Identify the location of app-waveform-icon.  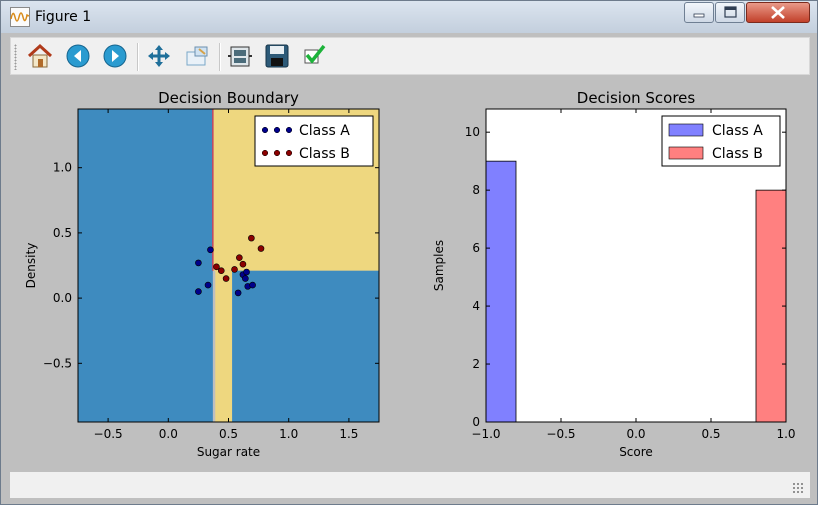
(20, 17).